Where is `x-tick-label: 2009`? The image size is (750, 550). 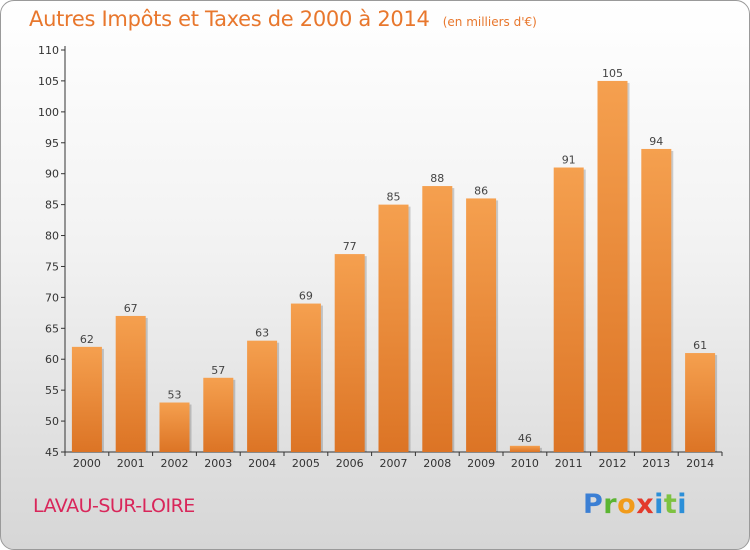 x-tick-label: 2009 is located at coordinates (481, 463).